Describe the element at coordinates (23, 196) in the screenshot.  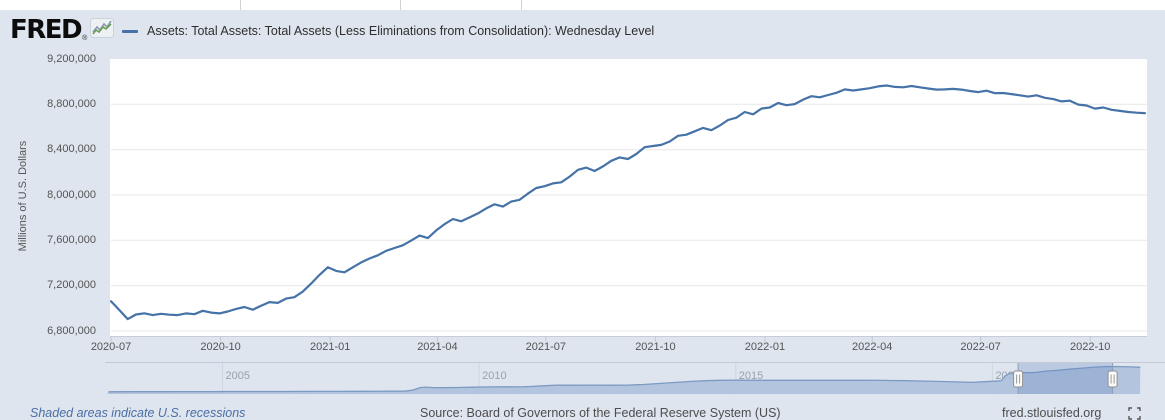
I see `y-axis-title: Millions of U.S. Dollars` at that location.